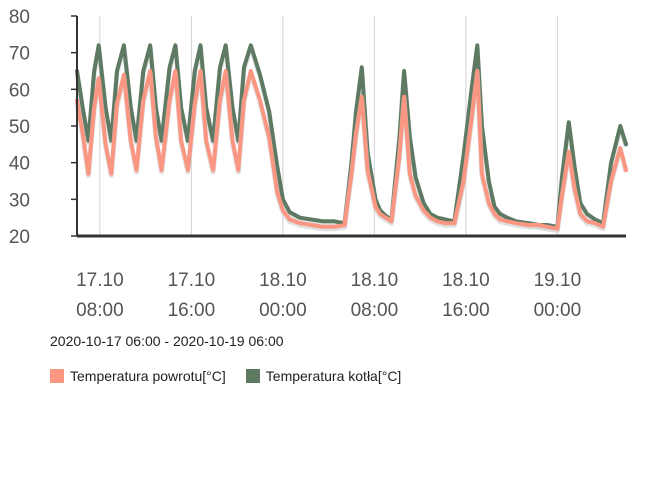 This screenshot has width=656, height=478. What do you see at coordinates (558, 280) in the screenshot?
I see `x-tick-label-date: 19.10` at bounding box center [558, 280].